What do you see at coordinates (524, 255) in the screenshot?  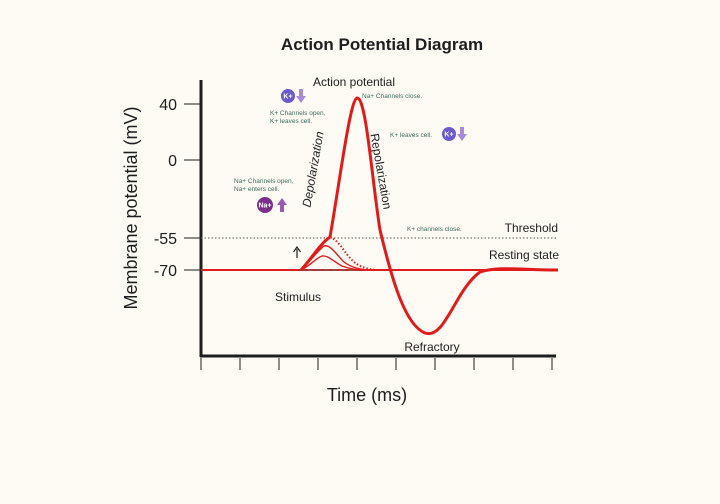 I see `resting-state-label: Resting state` at bounding box center [524, 255].